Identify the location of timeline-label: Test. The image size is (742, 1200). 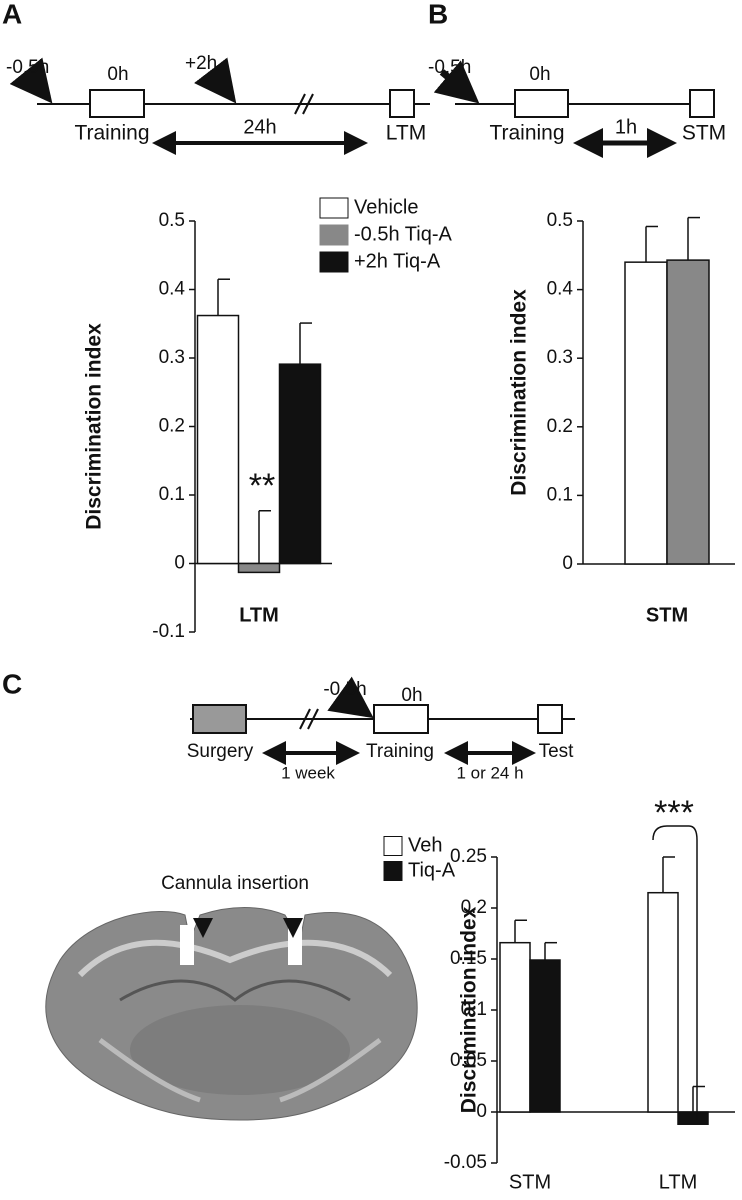
(557, 751).